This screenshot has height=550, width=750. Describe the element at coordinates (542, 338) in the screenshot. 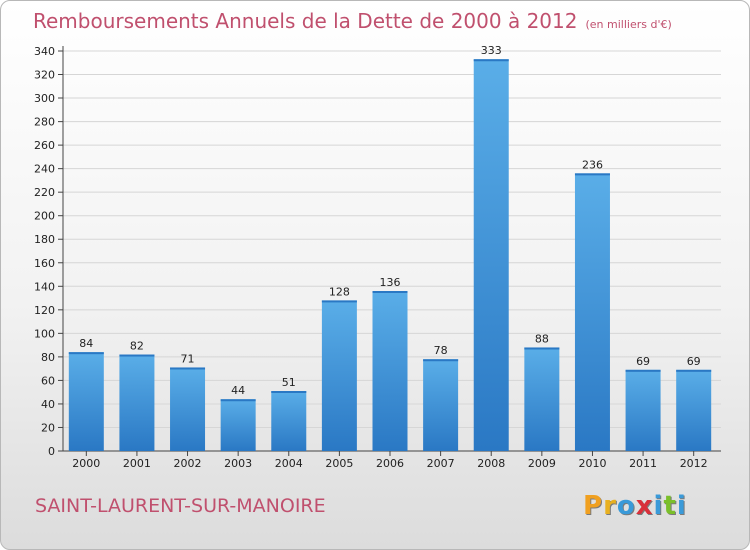

I see `bar-value-label: 88` at that location.